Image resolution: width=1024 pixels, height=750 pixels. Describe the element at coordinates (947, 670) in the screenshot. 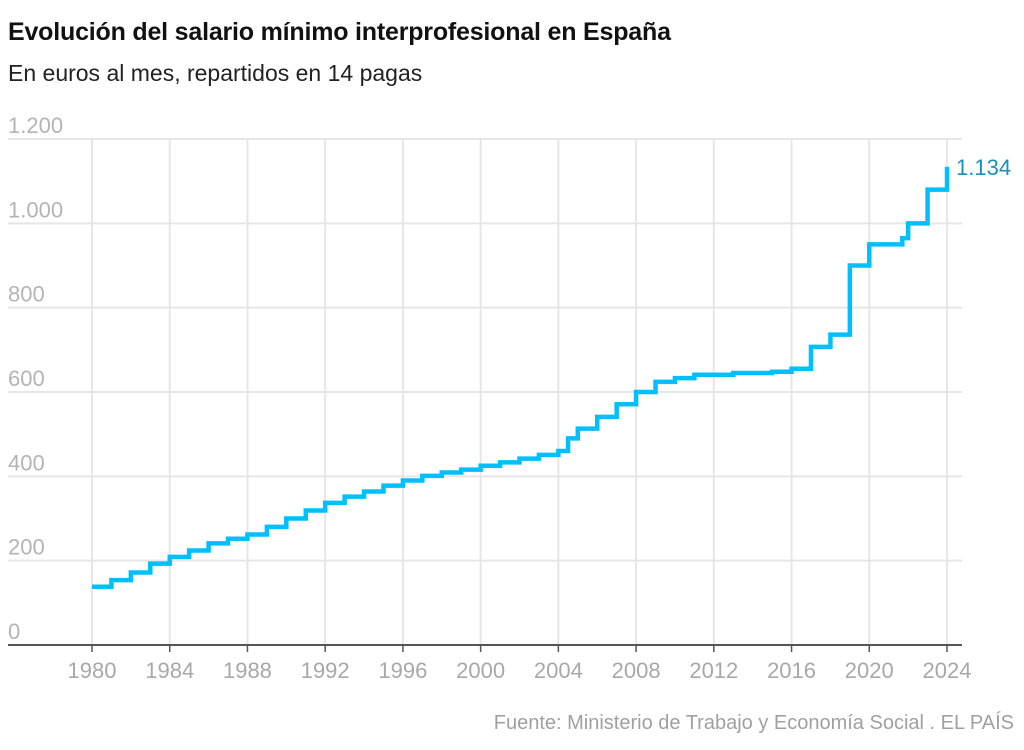

I see `x-tick-label: 2024` at that location.